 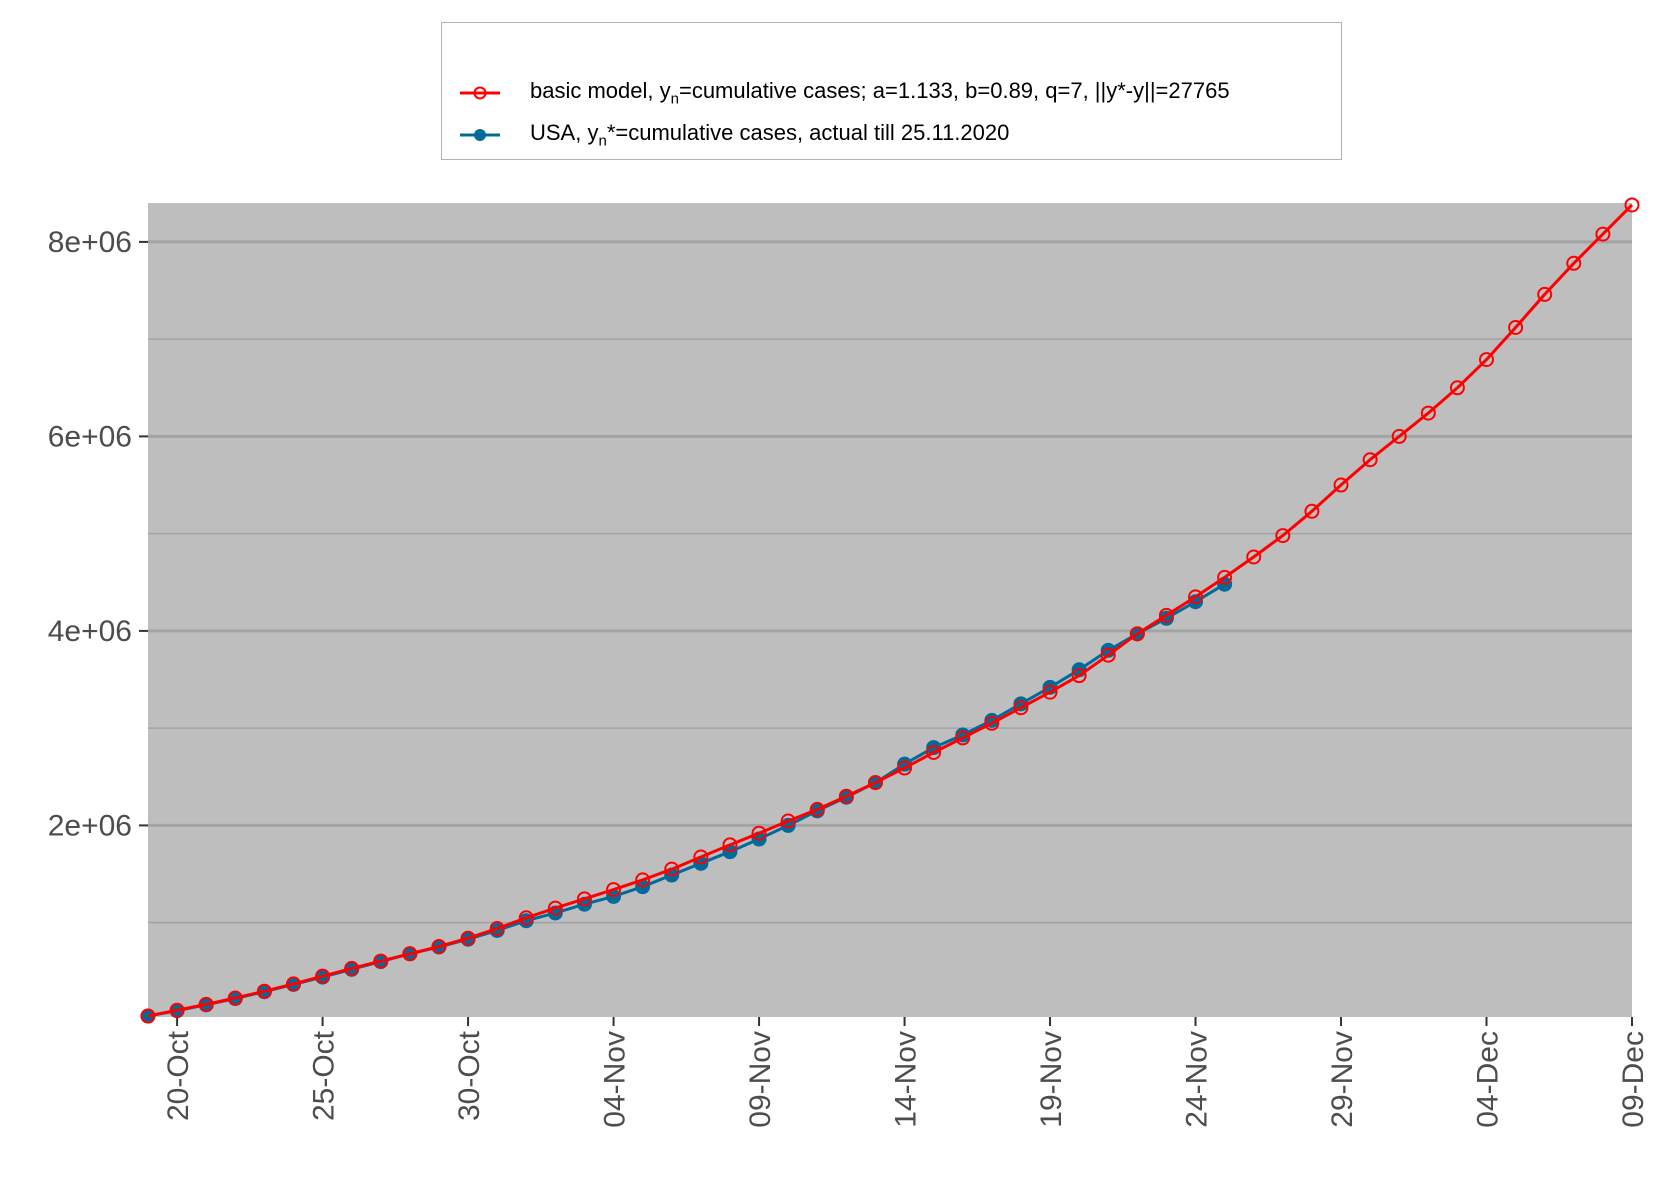 What do you see at coordinates (1633, 1079) in the screenshot?
I see `x-tick-label: 09-Dec` at bounding box center [1633, 1079].